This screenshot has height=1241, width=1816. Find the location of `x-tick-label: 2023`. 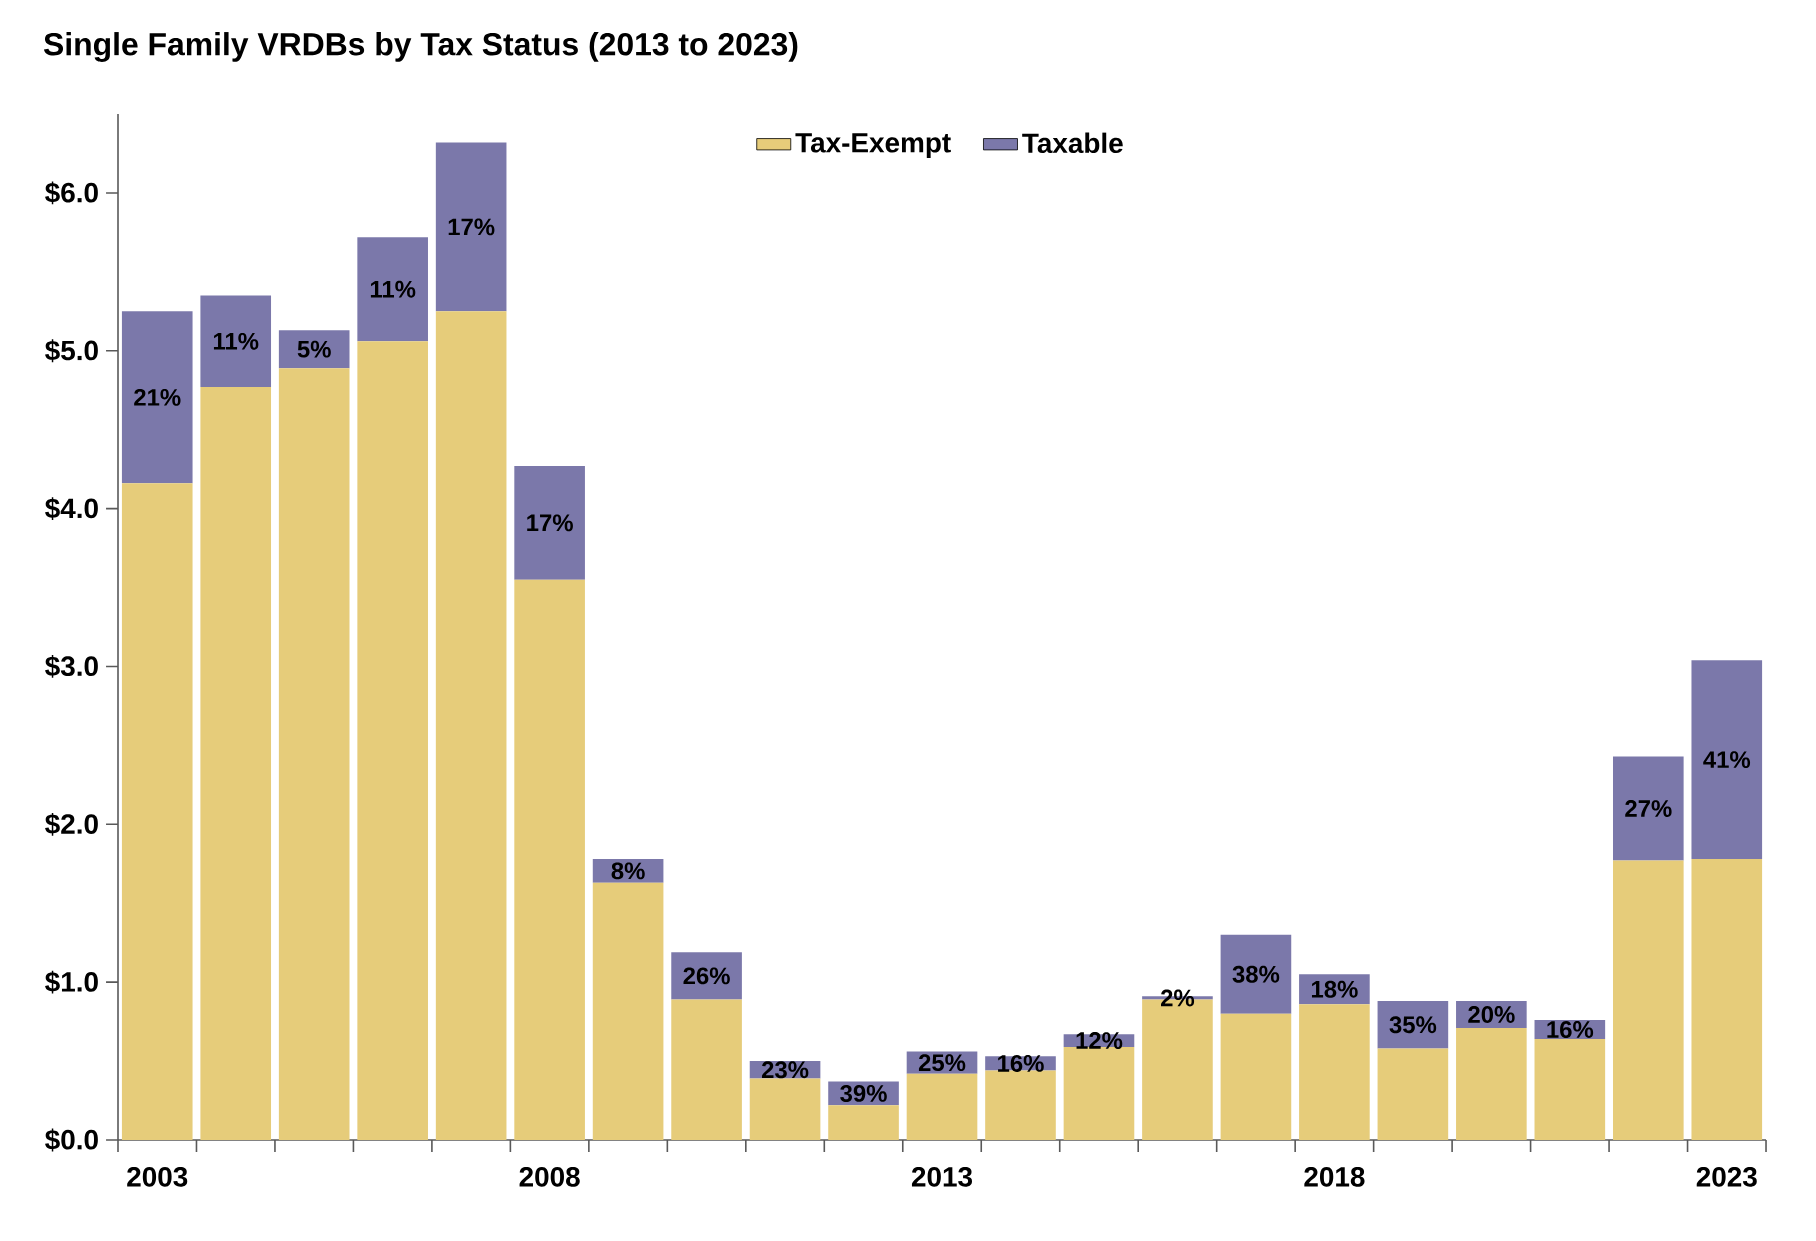

x-tick-label: 2023 is located at coordinates (1726, 1176).